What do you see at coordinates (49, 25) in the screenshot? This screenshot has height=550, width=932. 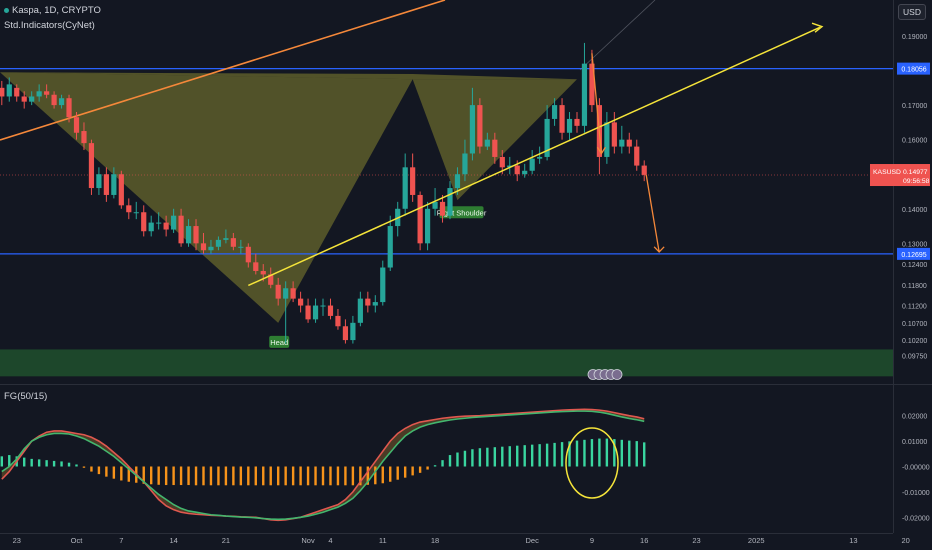 I see `indicator-legend: Std.Indicators(CyNet)` at bounding box center [49, 25].